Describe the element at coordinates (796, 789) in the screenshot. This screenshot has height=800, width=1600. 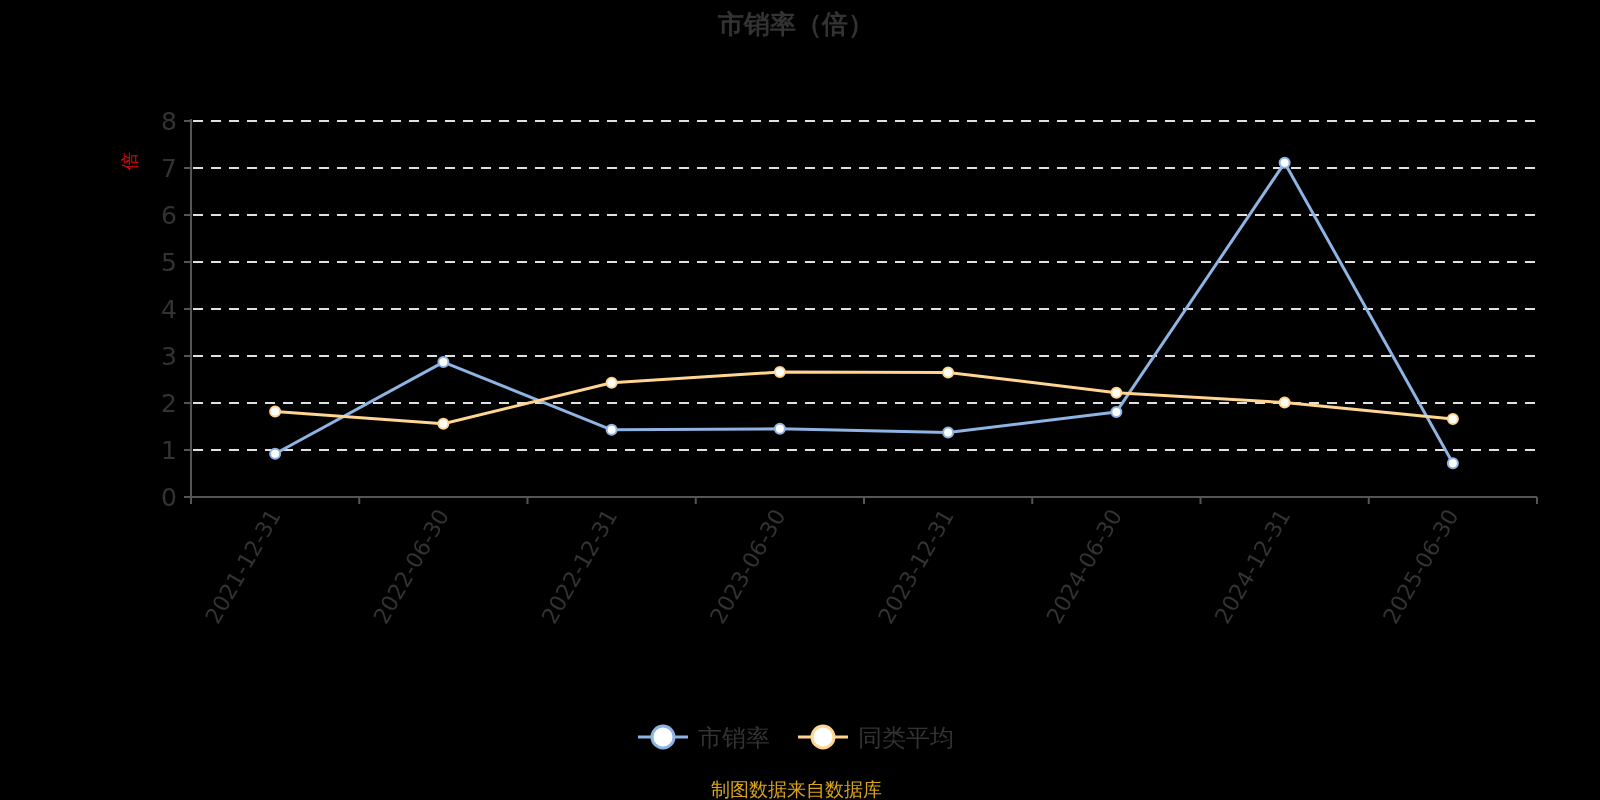
I see `annotation: 制图数据来自数据库` at that location.